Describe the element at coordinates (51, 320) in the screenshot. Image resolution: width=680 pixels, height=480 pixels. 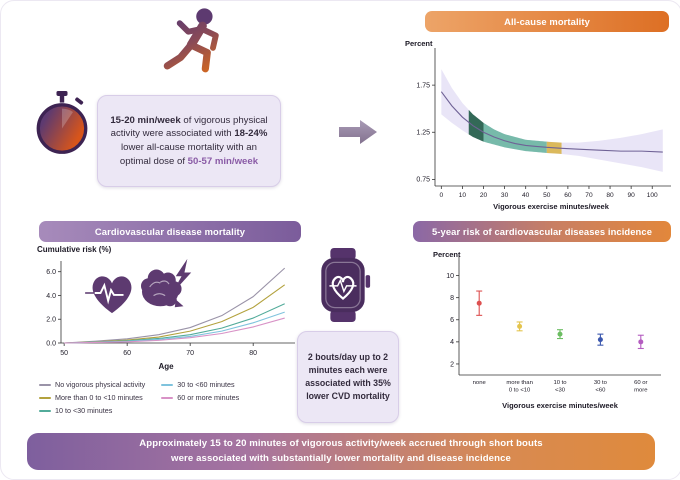
I see `svg-text: 2.0` at that location.